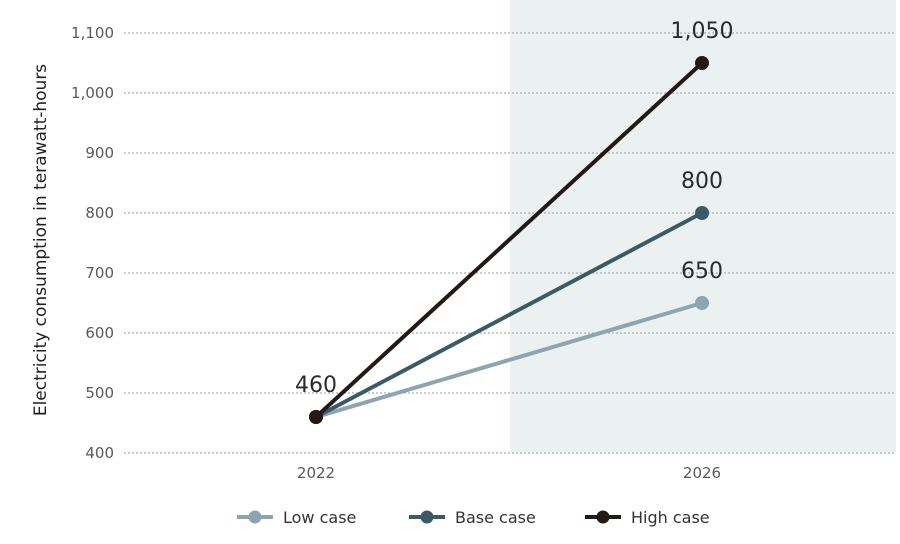  I want to click on series-line, so click(509, 360).